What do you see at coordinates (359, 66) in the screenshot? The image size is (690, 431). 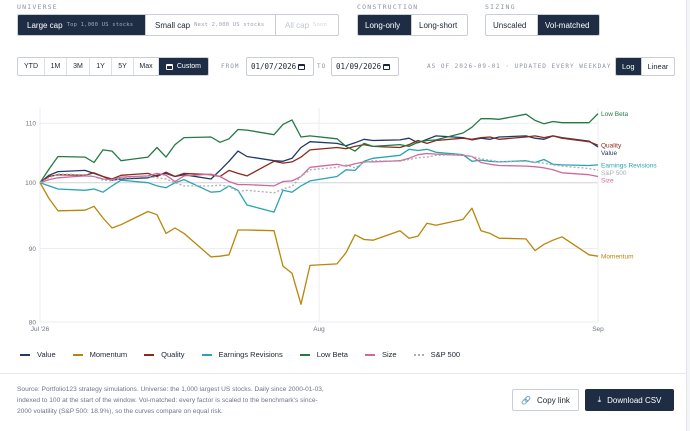 I see `to-date-value: 01/09/2026` at bounding box center [359, 66].